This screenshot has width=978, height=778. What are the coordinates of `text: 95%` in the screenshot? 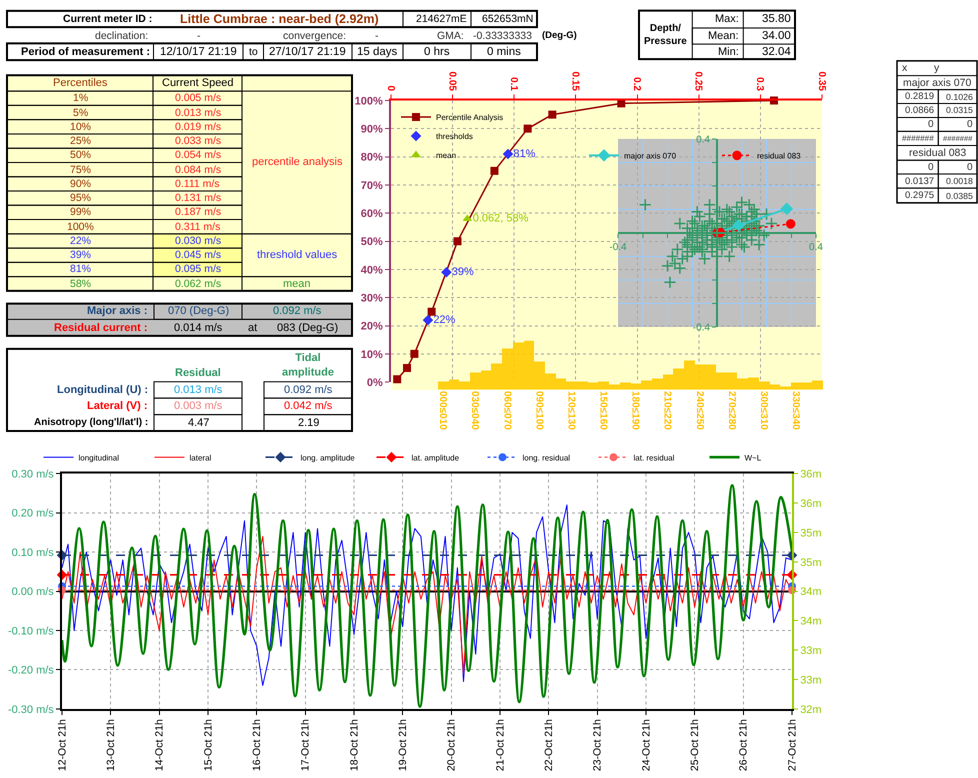 It's located at (81, 198).